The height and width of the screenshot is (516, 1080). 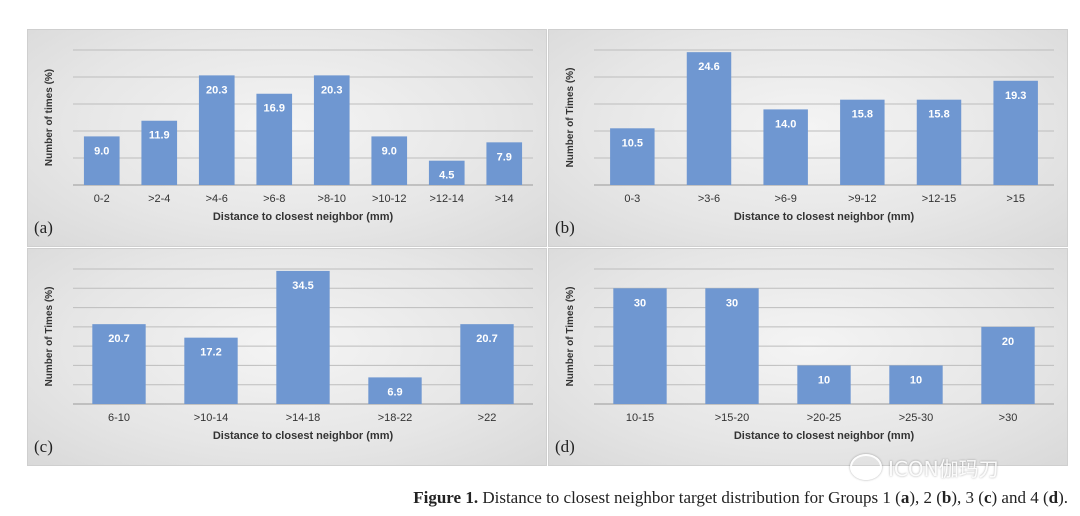 I want to click on bar->14, so click(x=504, y=163).